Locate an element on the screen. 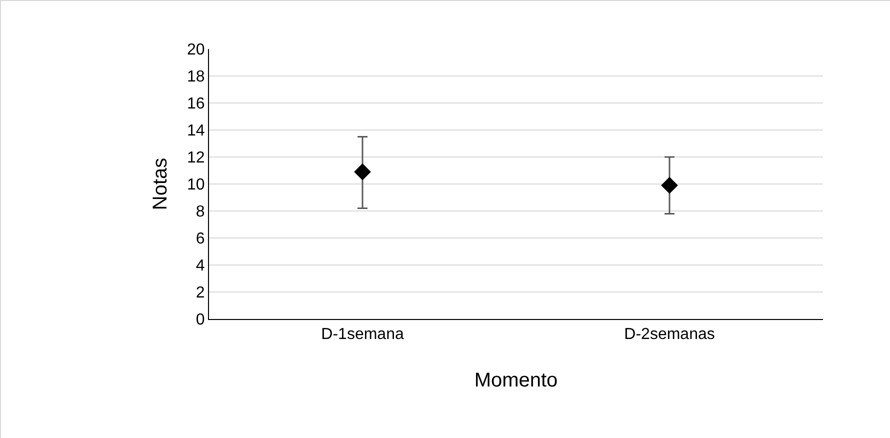 The height and width of the screenshot is (438, 890). x-tick-label: D-2semanas is located at coordinates (669, 335).